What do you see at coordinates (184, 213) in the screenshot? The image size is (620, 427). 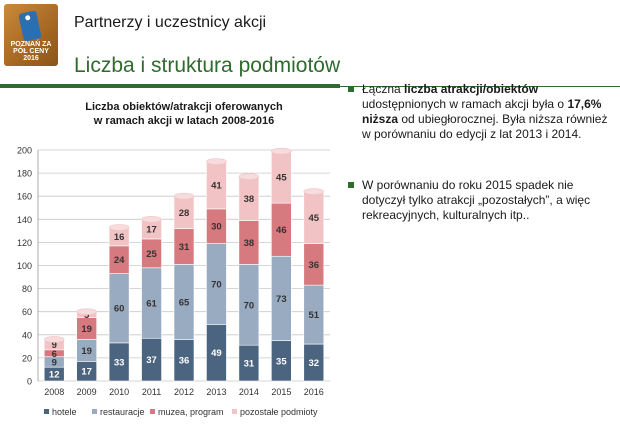 I see `data-label: 28` at bounding box center [184, 213].